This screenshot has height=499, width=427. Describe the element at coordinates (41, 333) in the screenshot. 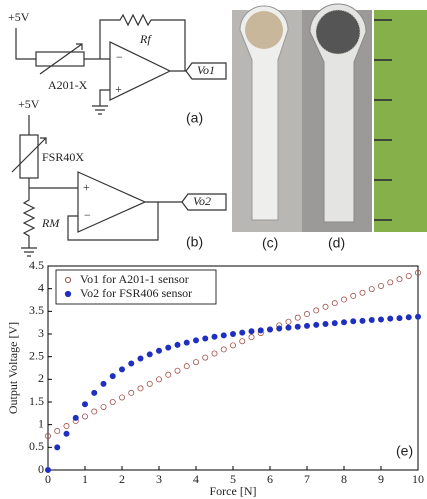

I see `y-tick-label: 3` at that location.